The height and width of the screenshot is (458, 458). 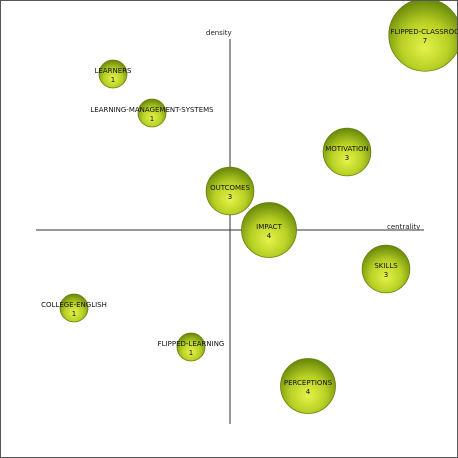 I want to click on y-axis-label: density, so click(x=219, y=33).